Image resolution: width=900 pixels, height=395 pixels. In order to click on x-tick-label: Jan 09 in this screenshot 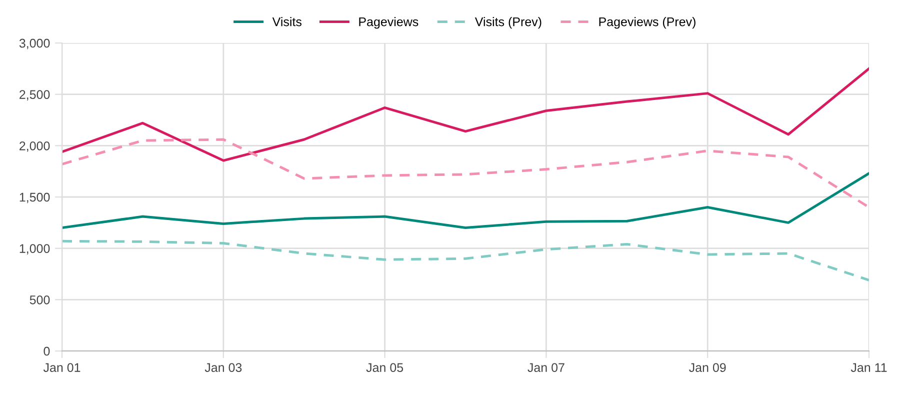, I will do `click(707, 367)`.